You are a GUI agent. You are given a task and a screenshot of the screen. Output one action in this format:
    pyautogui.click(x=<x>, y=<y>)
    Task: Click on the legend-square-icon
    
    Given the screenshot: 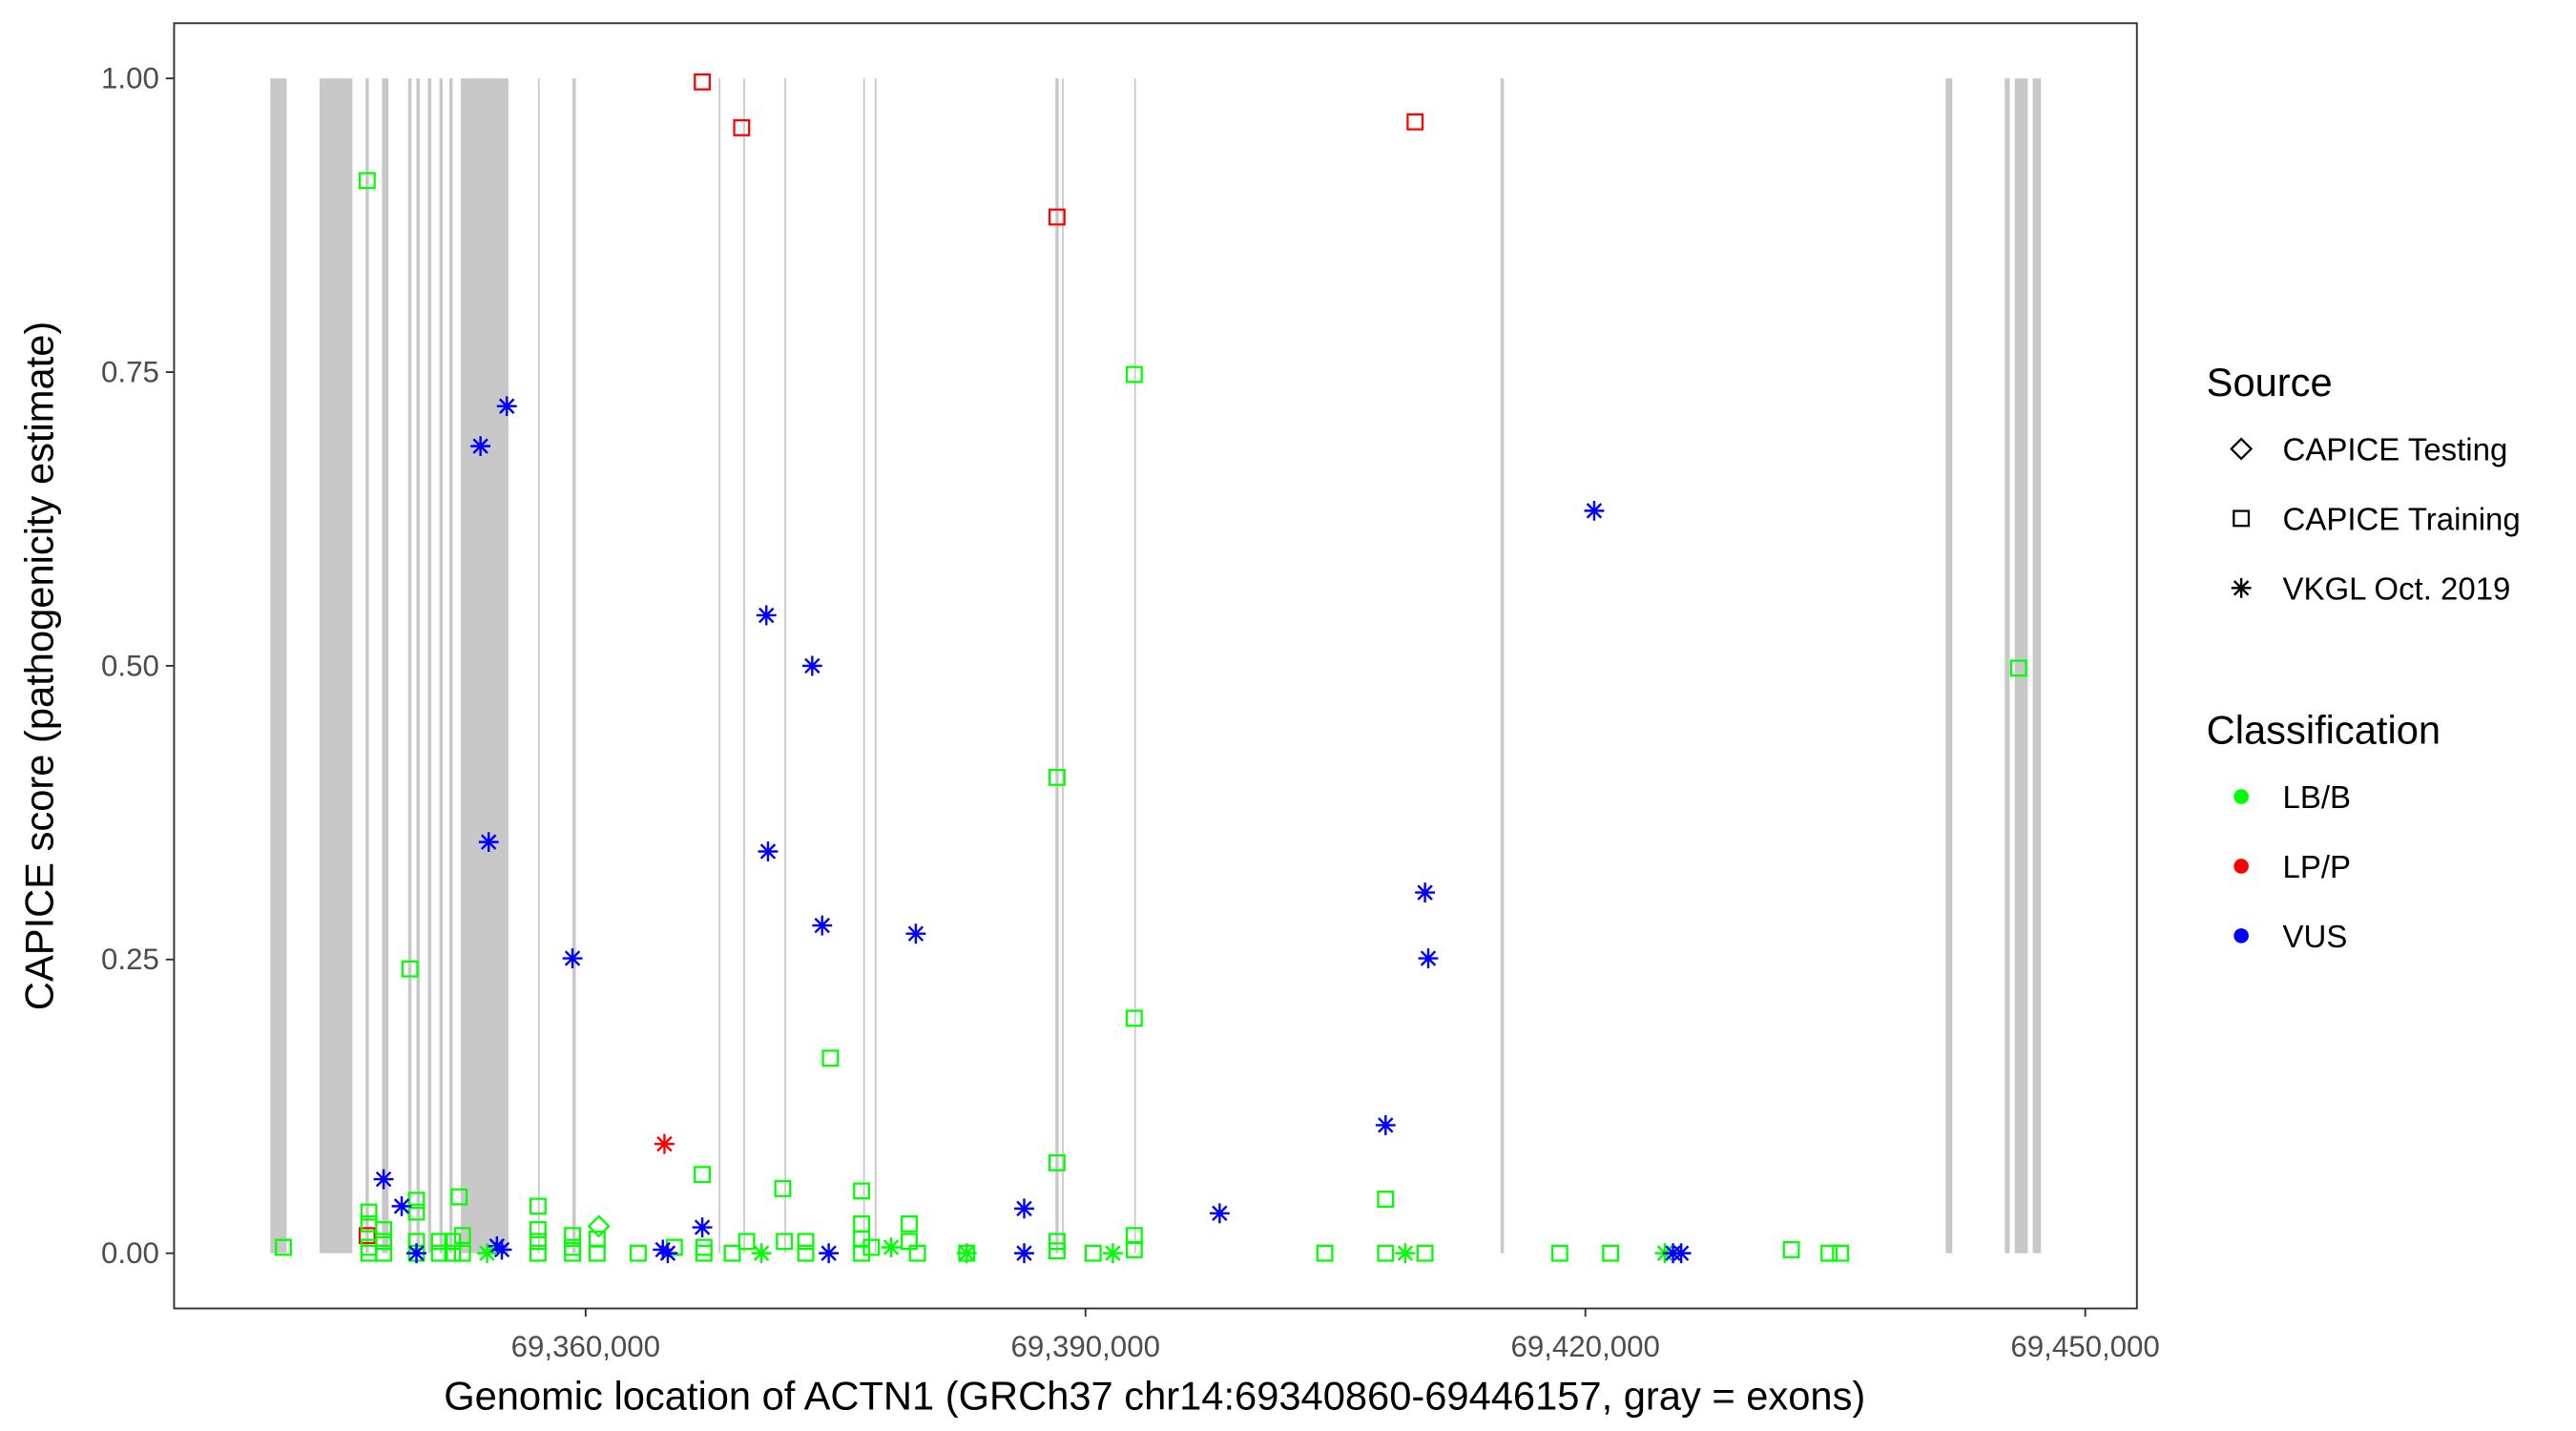 What is the action you would take?
    pyautogui.click(x=2242, y=518)
    